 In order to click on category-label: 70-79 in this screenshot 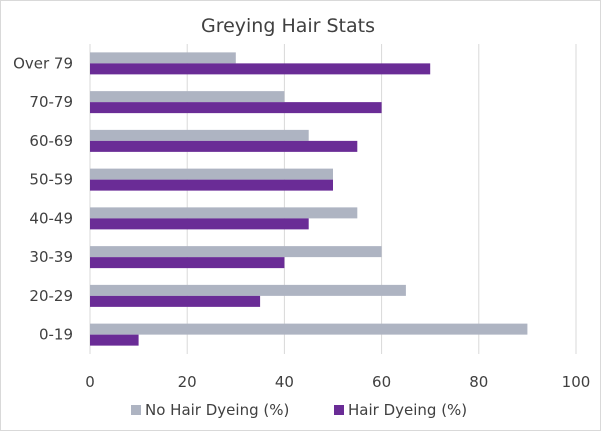, I will do `click(51, 102)`.